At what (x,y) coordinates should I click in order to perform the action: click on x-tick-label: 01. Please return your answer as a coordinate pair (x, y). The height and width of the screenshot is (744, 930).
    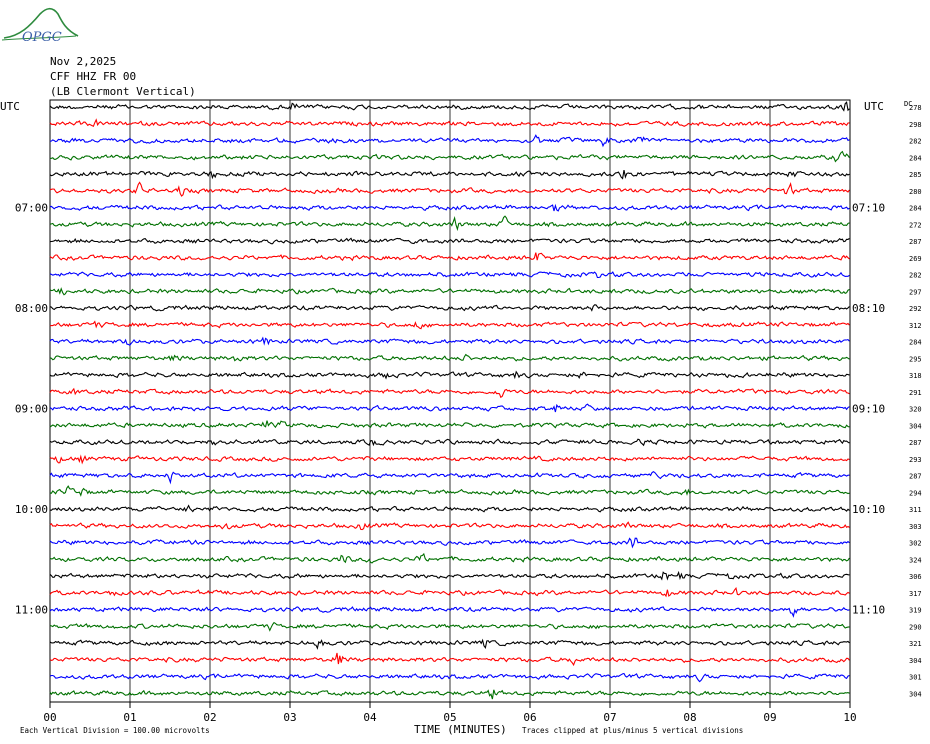
    Looking at the image, I should click on (129, 717).